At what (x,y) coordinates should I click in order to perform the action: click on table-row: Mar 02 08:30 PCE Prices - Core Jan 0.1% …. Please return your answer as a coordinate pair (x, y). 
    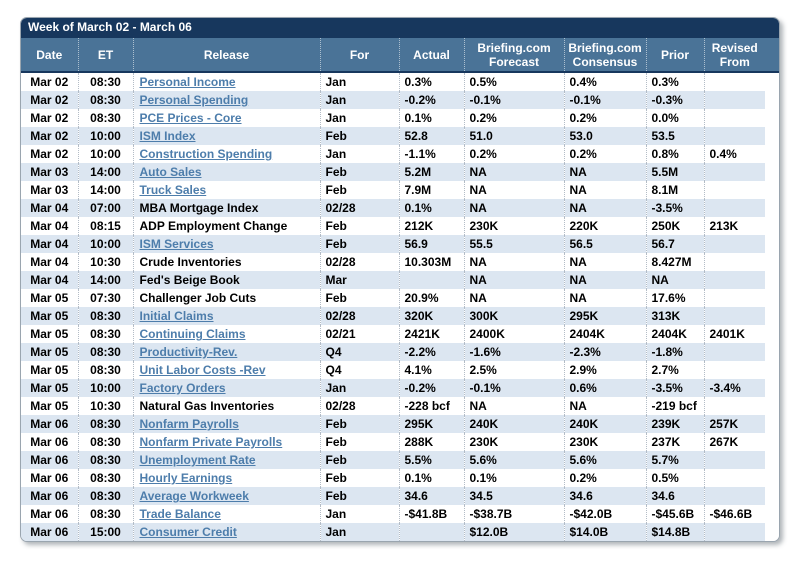
    Looking at the image, I should click on (400, 118).